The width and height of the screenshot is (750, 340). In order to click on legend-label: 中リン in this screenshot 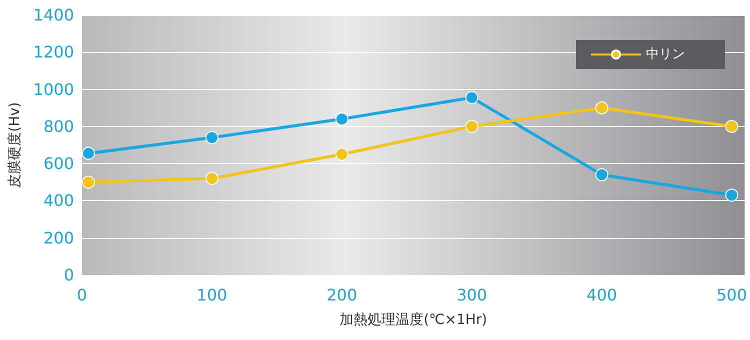, I will do `click(665, 54)`.